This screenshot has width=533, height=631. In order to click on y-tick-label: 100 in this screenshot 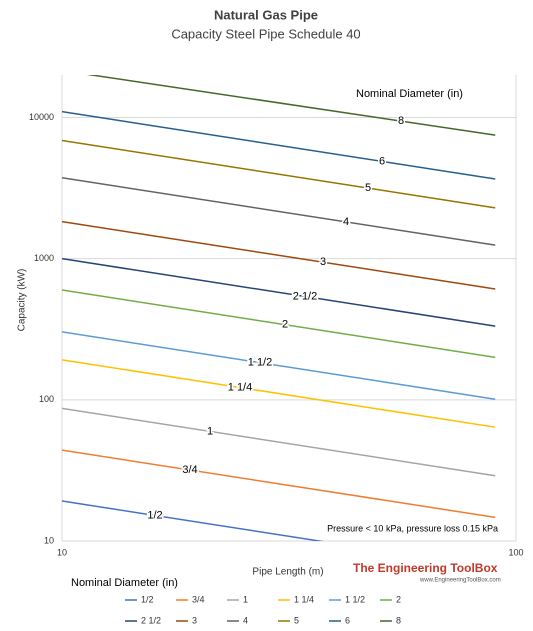, I will do `click(46, 399)`.